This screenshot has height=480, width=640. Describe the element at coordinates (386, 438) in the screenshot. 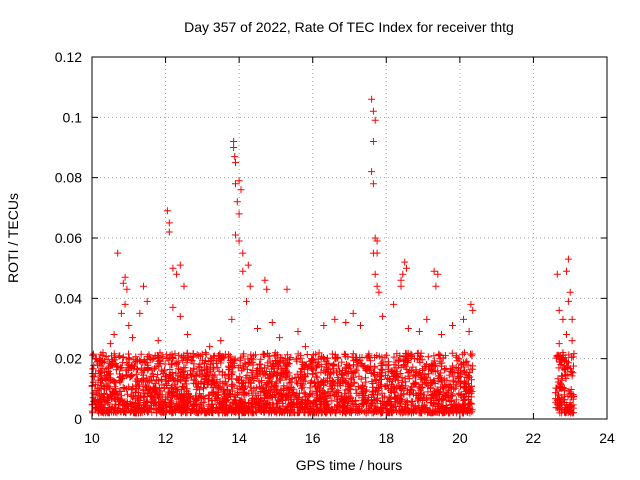

I see `x-tick-label: 18` at that location.